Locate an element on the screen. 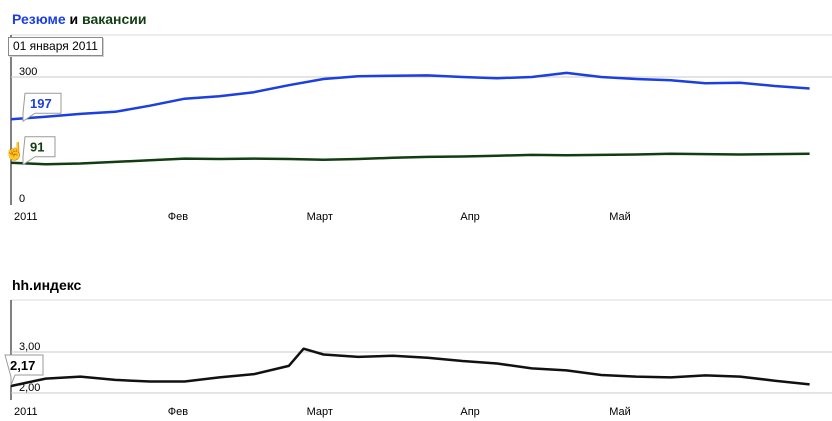  hand-pointer-icon: ☝ is located at coordinates (15, 151).